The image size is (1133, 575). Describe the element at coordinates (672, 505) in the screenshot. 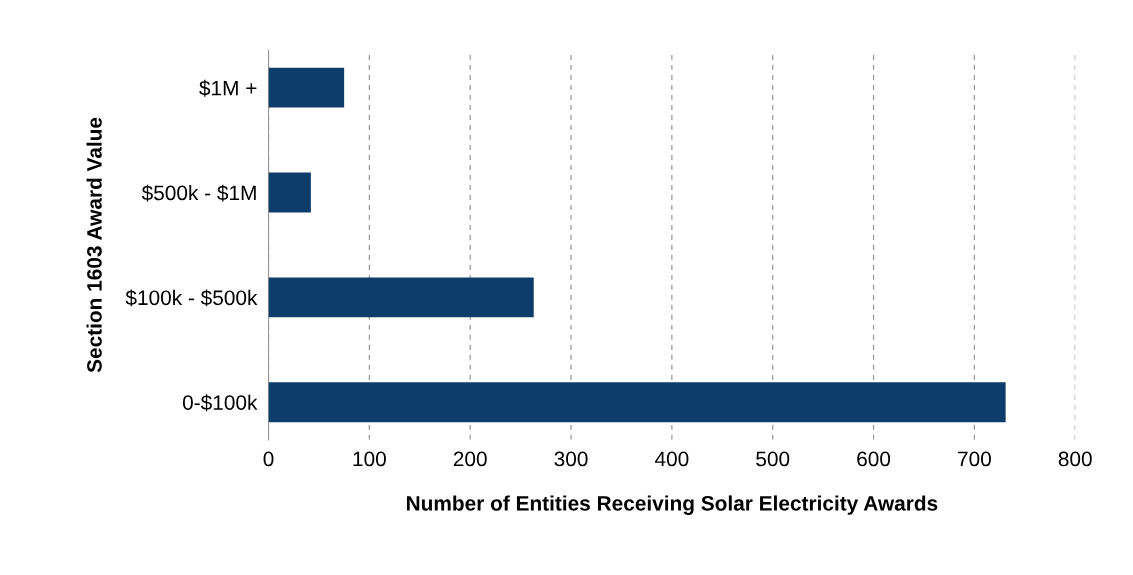

I see `x-axis-title: Number of Entities Receiving Solar Electricity Awards` at that location.